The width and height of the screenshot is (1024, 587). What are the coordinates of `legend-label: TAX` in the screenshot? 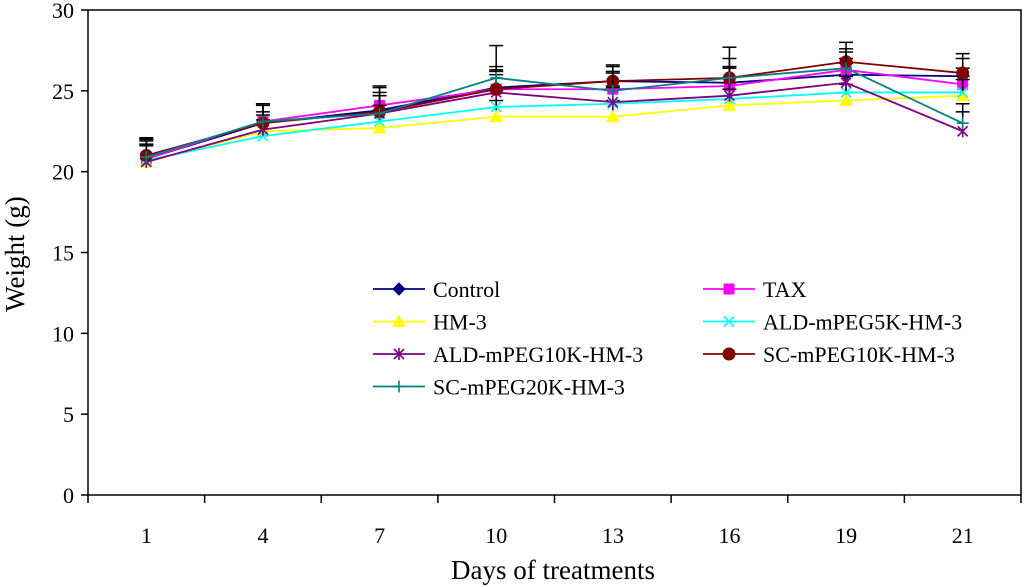 It's located at (785, 289).